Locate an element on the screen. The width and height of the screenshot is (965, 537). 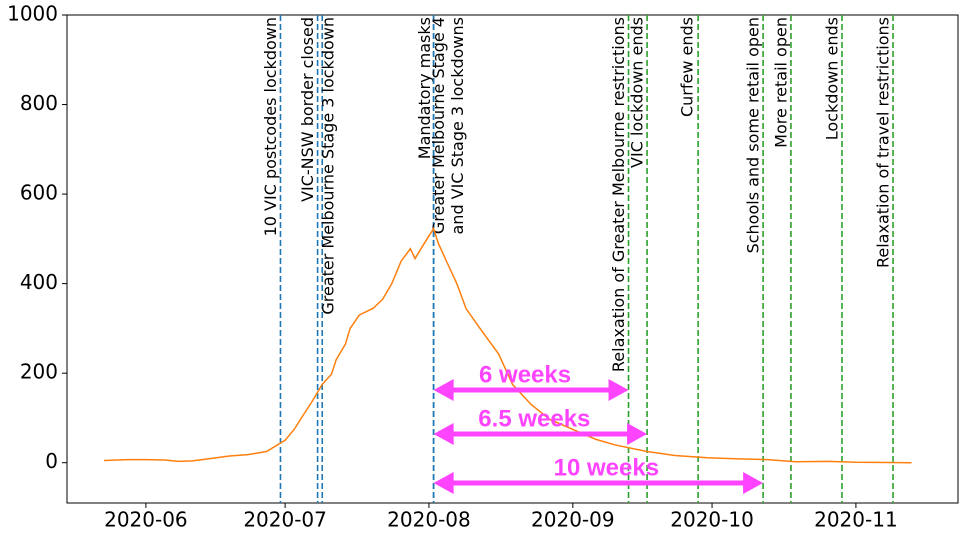
y-tick-label: 800 is located at coordinates (39, 103).